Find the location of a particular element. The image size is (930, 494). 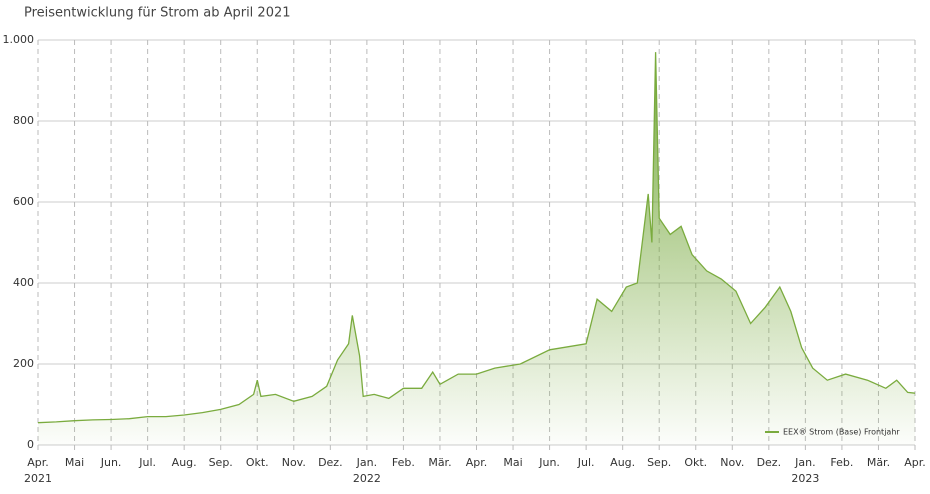

y-tick-label: 800 is located at coordinates (23, 120).